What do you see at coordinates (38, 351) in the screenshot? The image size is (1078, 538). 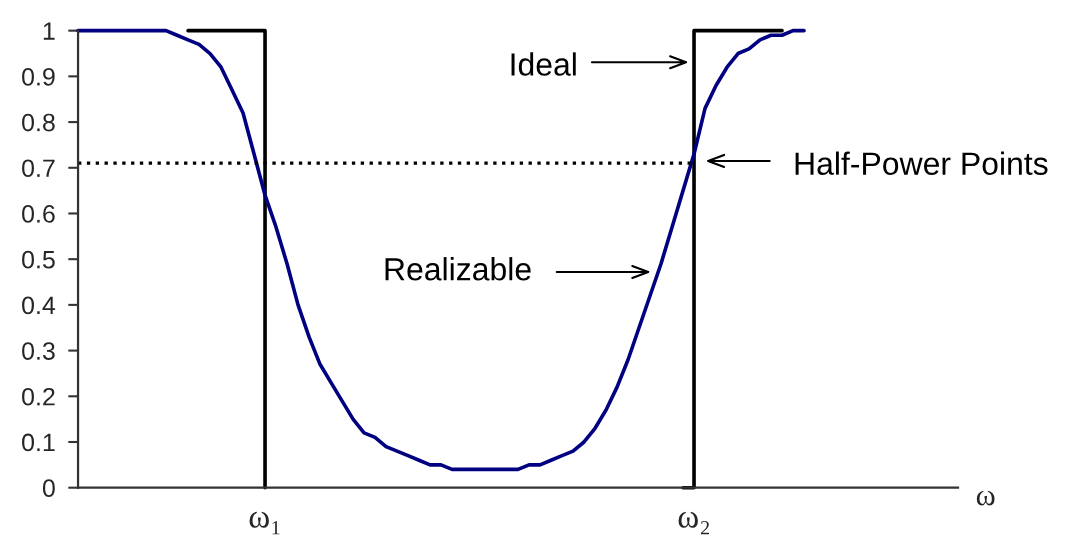 I see `y-tick-label: 0.3` at bounding box center [38, 351].